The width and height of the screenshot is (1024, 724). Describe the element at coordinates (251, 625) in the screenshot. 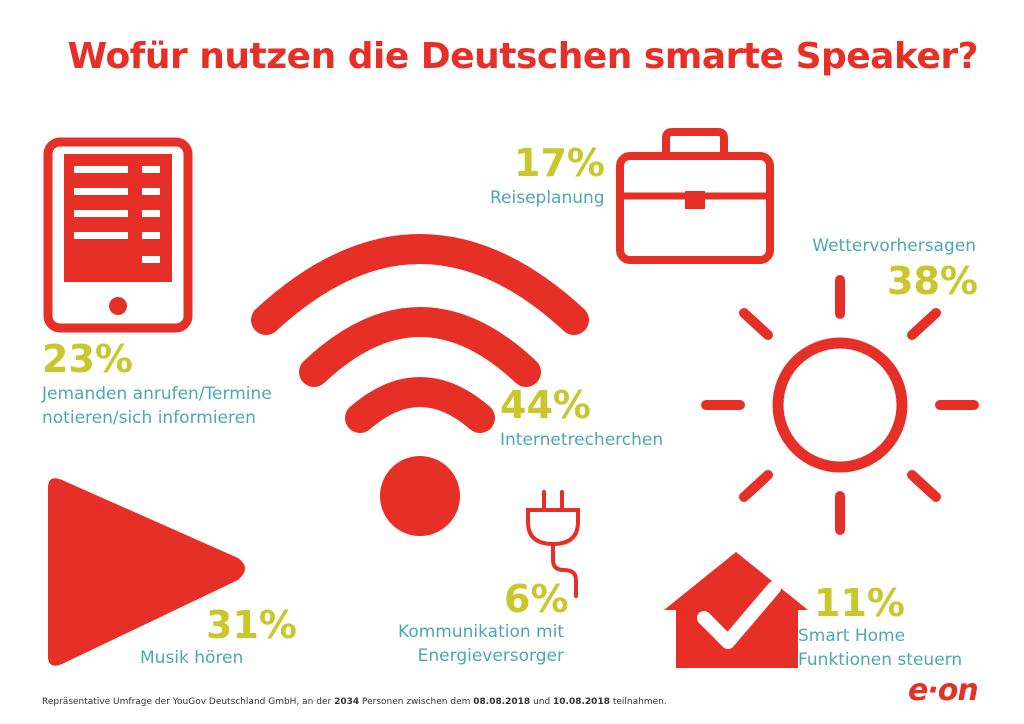

I see `play-percent: 31%` at that location.